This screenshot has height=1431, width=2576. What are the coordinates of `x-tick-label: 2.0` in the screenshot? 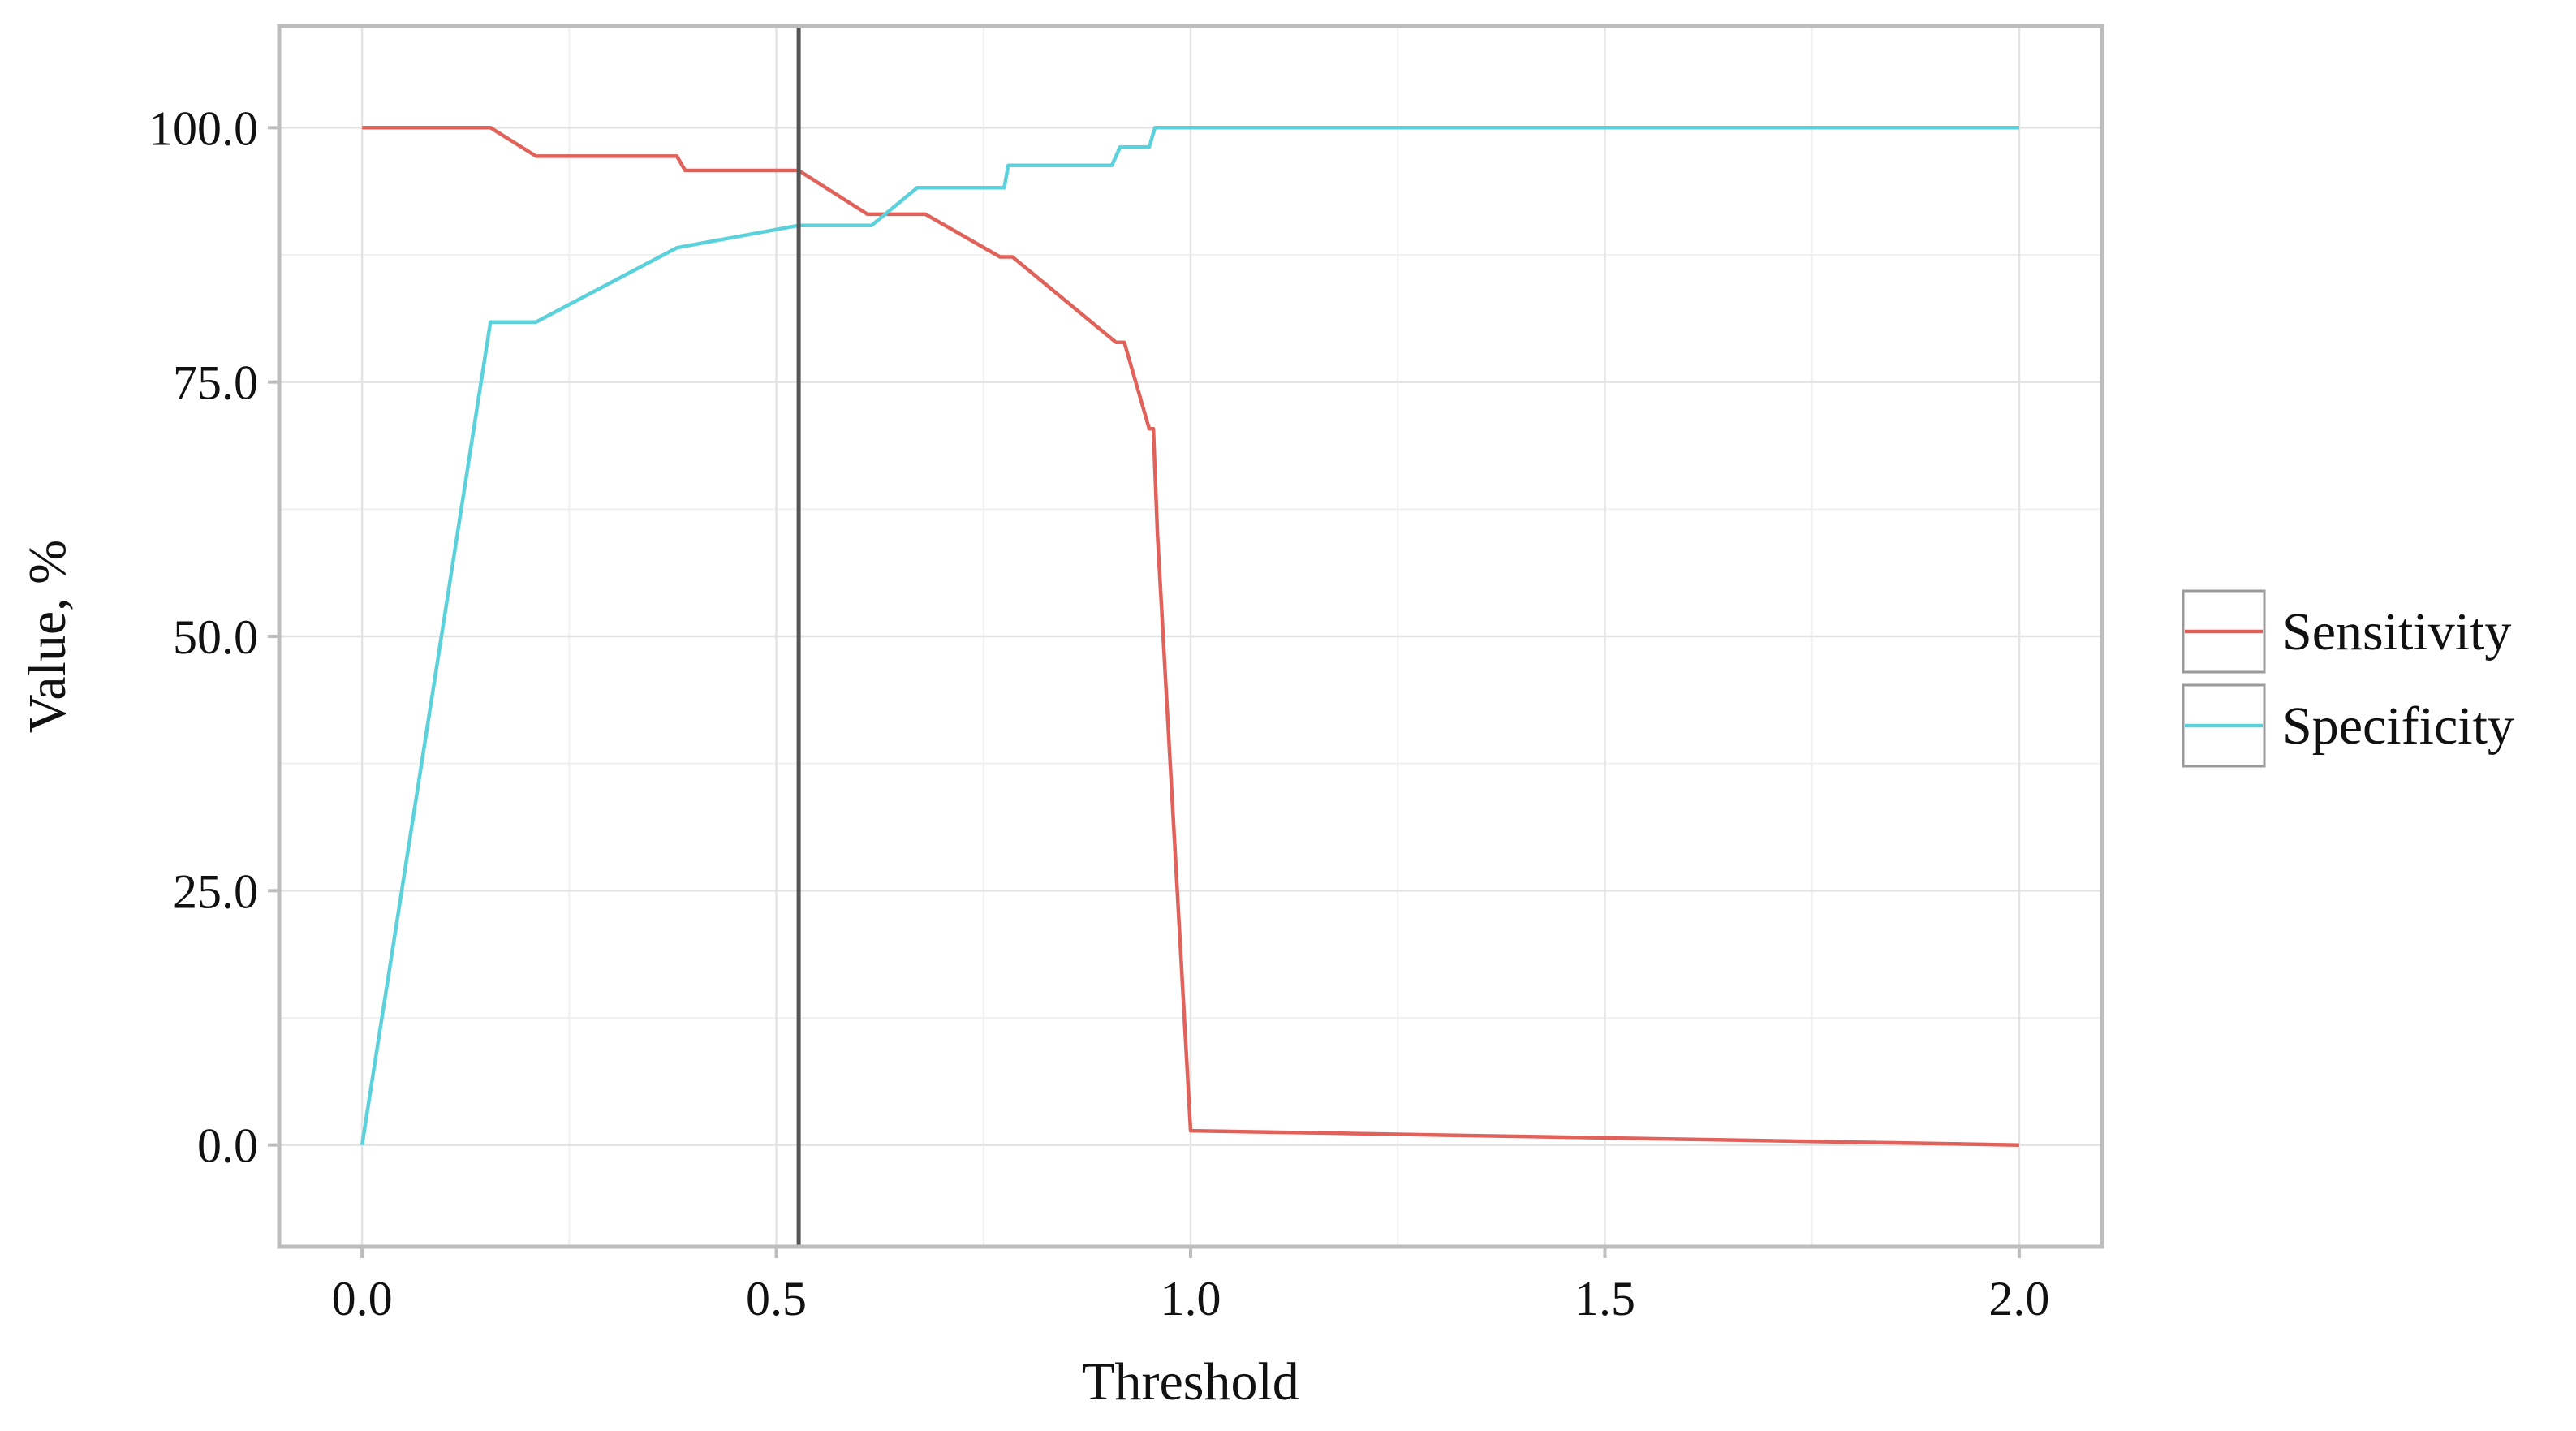 It's located at (2019, 1298).